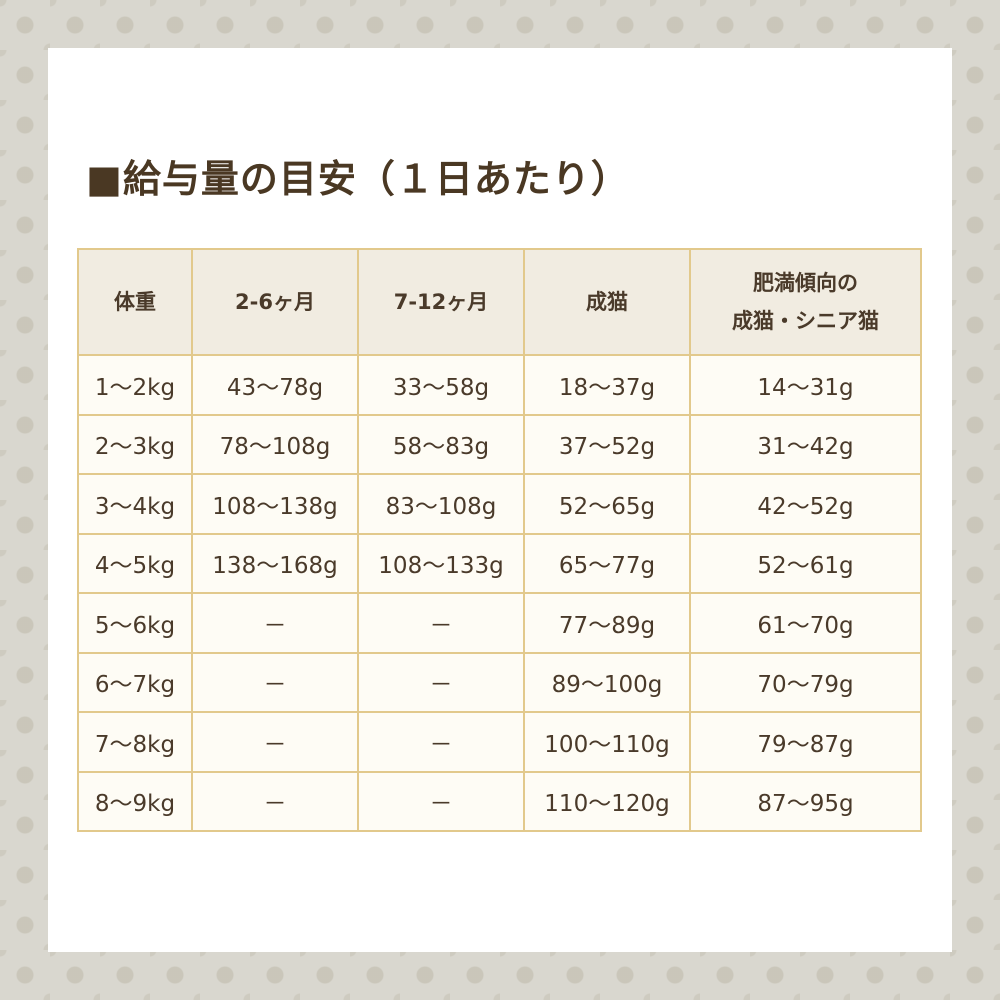 The image size is (1000, 1000). I want to click on table-cell: 7～8kg, so click(135, 742).